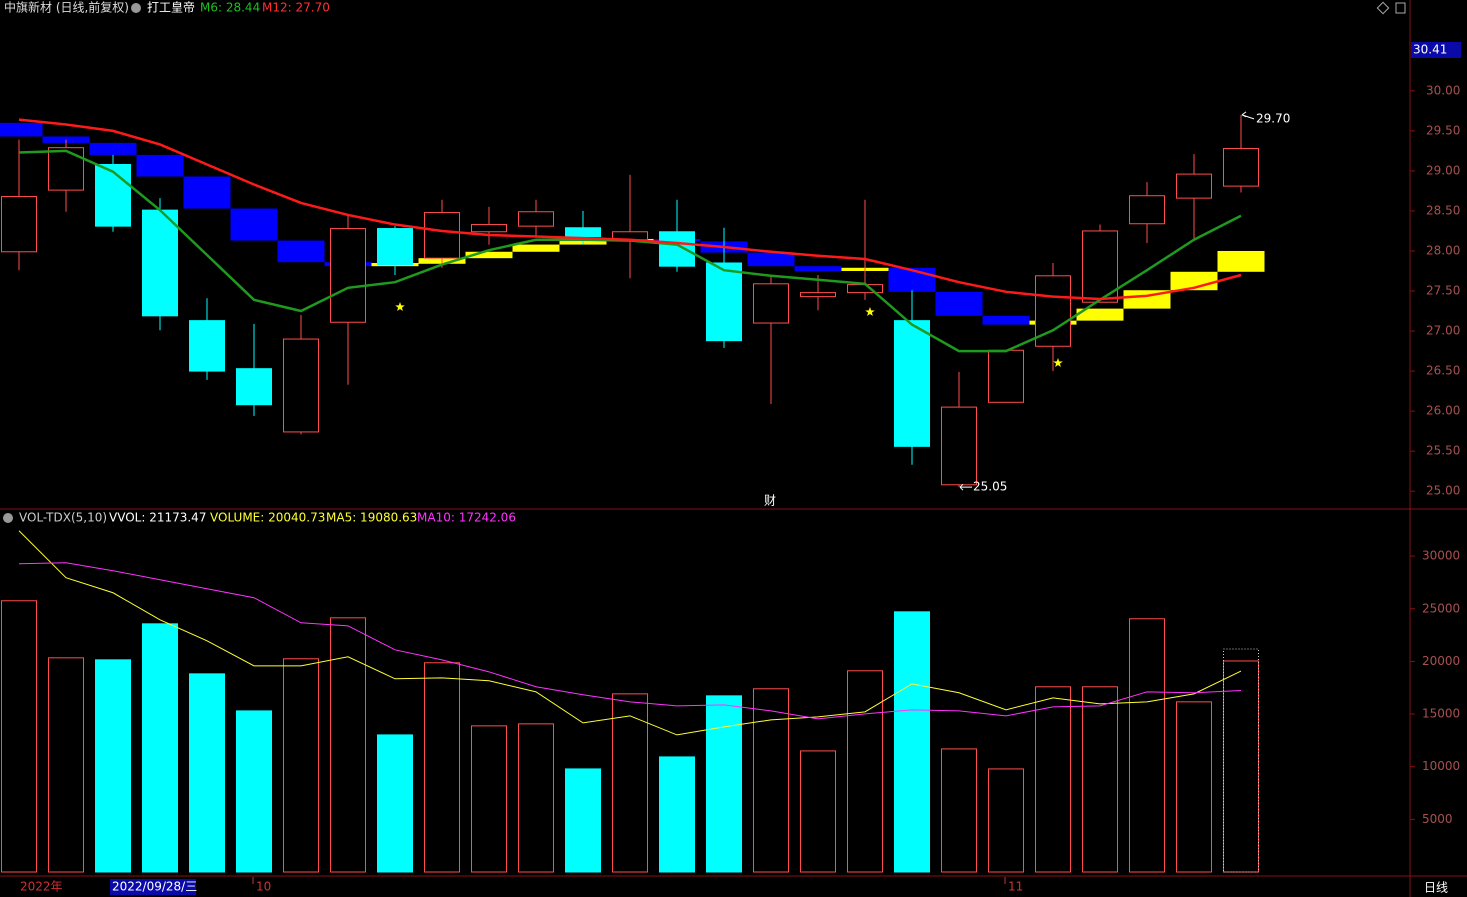 The height and width of the screenshot is (897, 1467). Describe the element at coordinates (41, 887) in the screenshot. I see `x-label: 2022年` at that location.